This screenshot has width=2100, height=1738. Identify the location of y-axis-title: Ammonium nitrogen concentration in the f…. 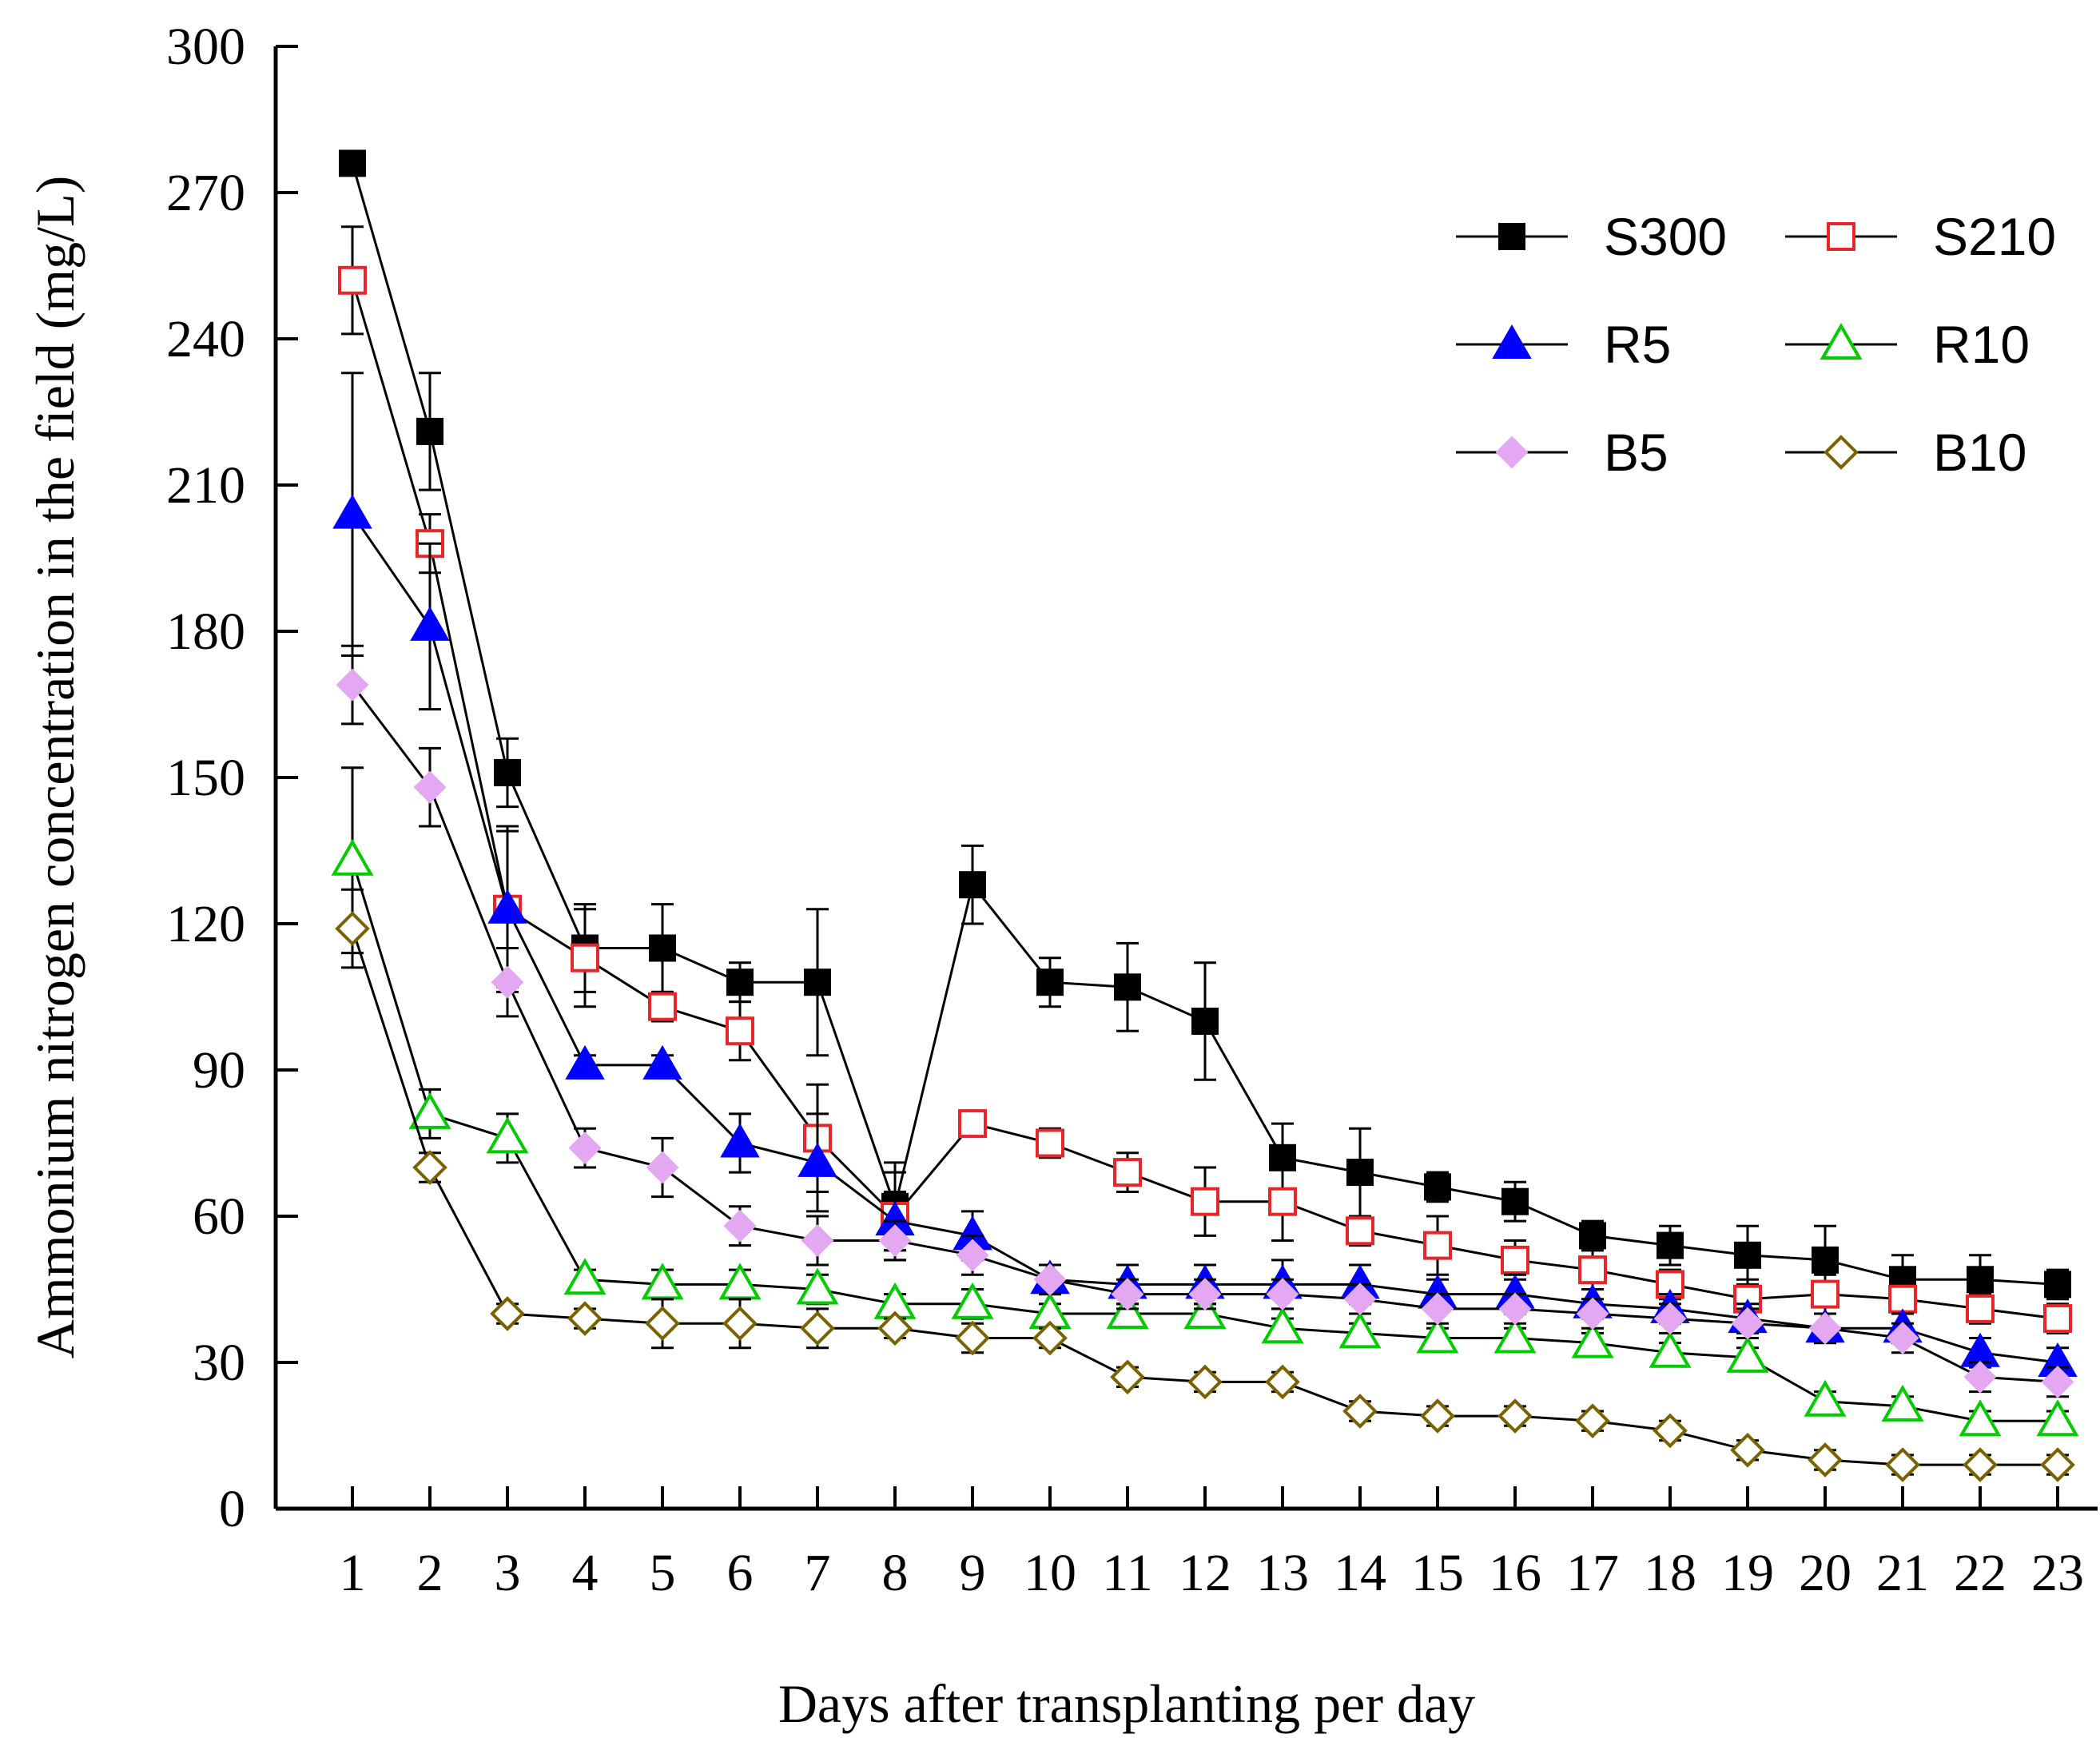
(55, 767).